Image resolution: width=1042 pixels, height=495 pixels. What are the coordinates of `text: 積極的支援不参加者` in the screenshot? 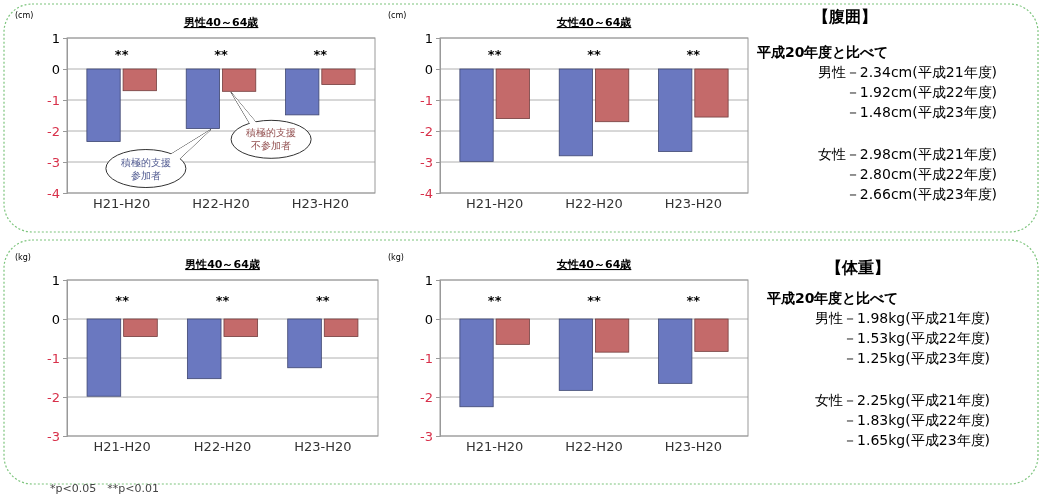 It's located at (271, 139).